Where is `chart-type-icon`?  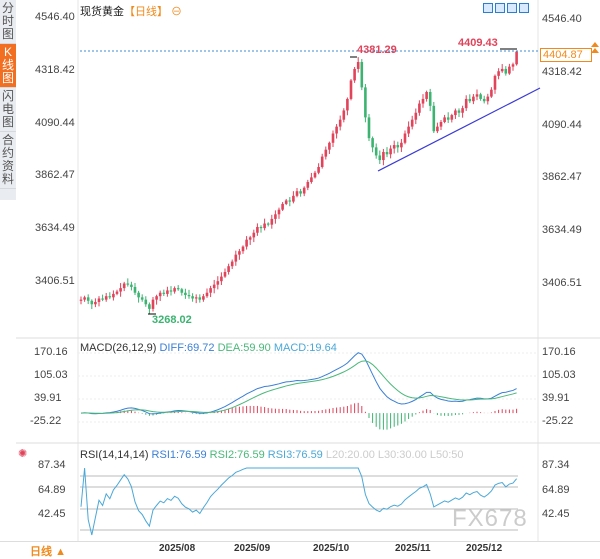
chart-type-icon is located at coordinates (500, 8).